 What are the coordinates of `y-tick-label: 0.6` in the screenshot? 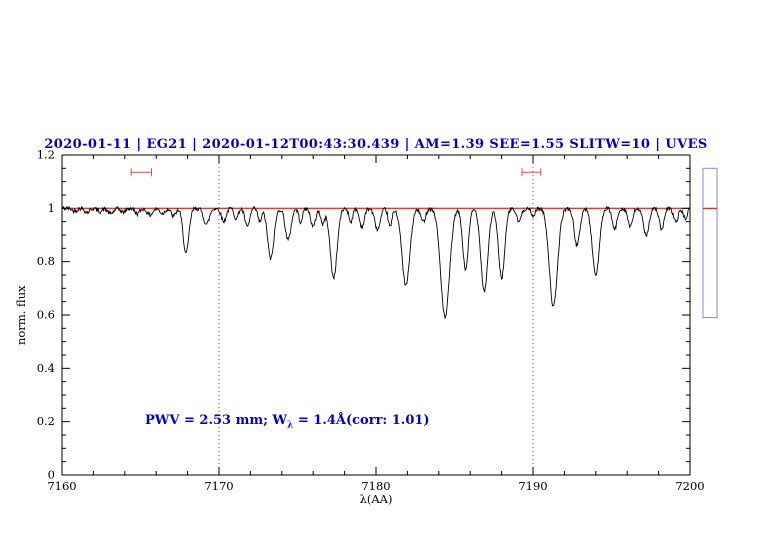 It's located at (46, 315).